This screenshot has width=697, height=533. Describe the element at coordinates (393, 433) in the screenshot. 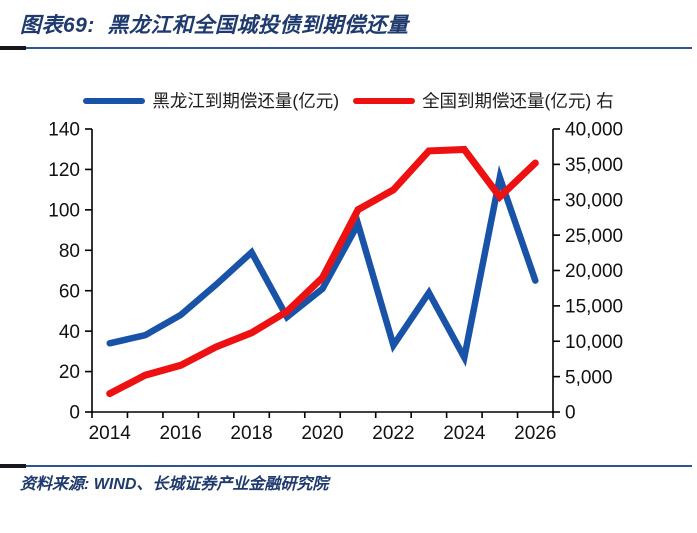

I see `x-axis-tick-label: 2022` at that location.